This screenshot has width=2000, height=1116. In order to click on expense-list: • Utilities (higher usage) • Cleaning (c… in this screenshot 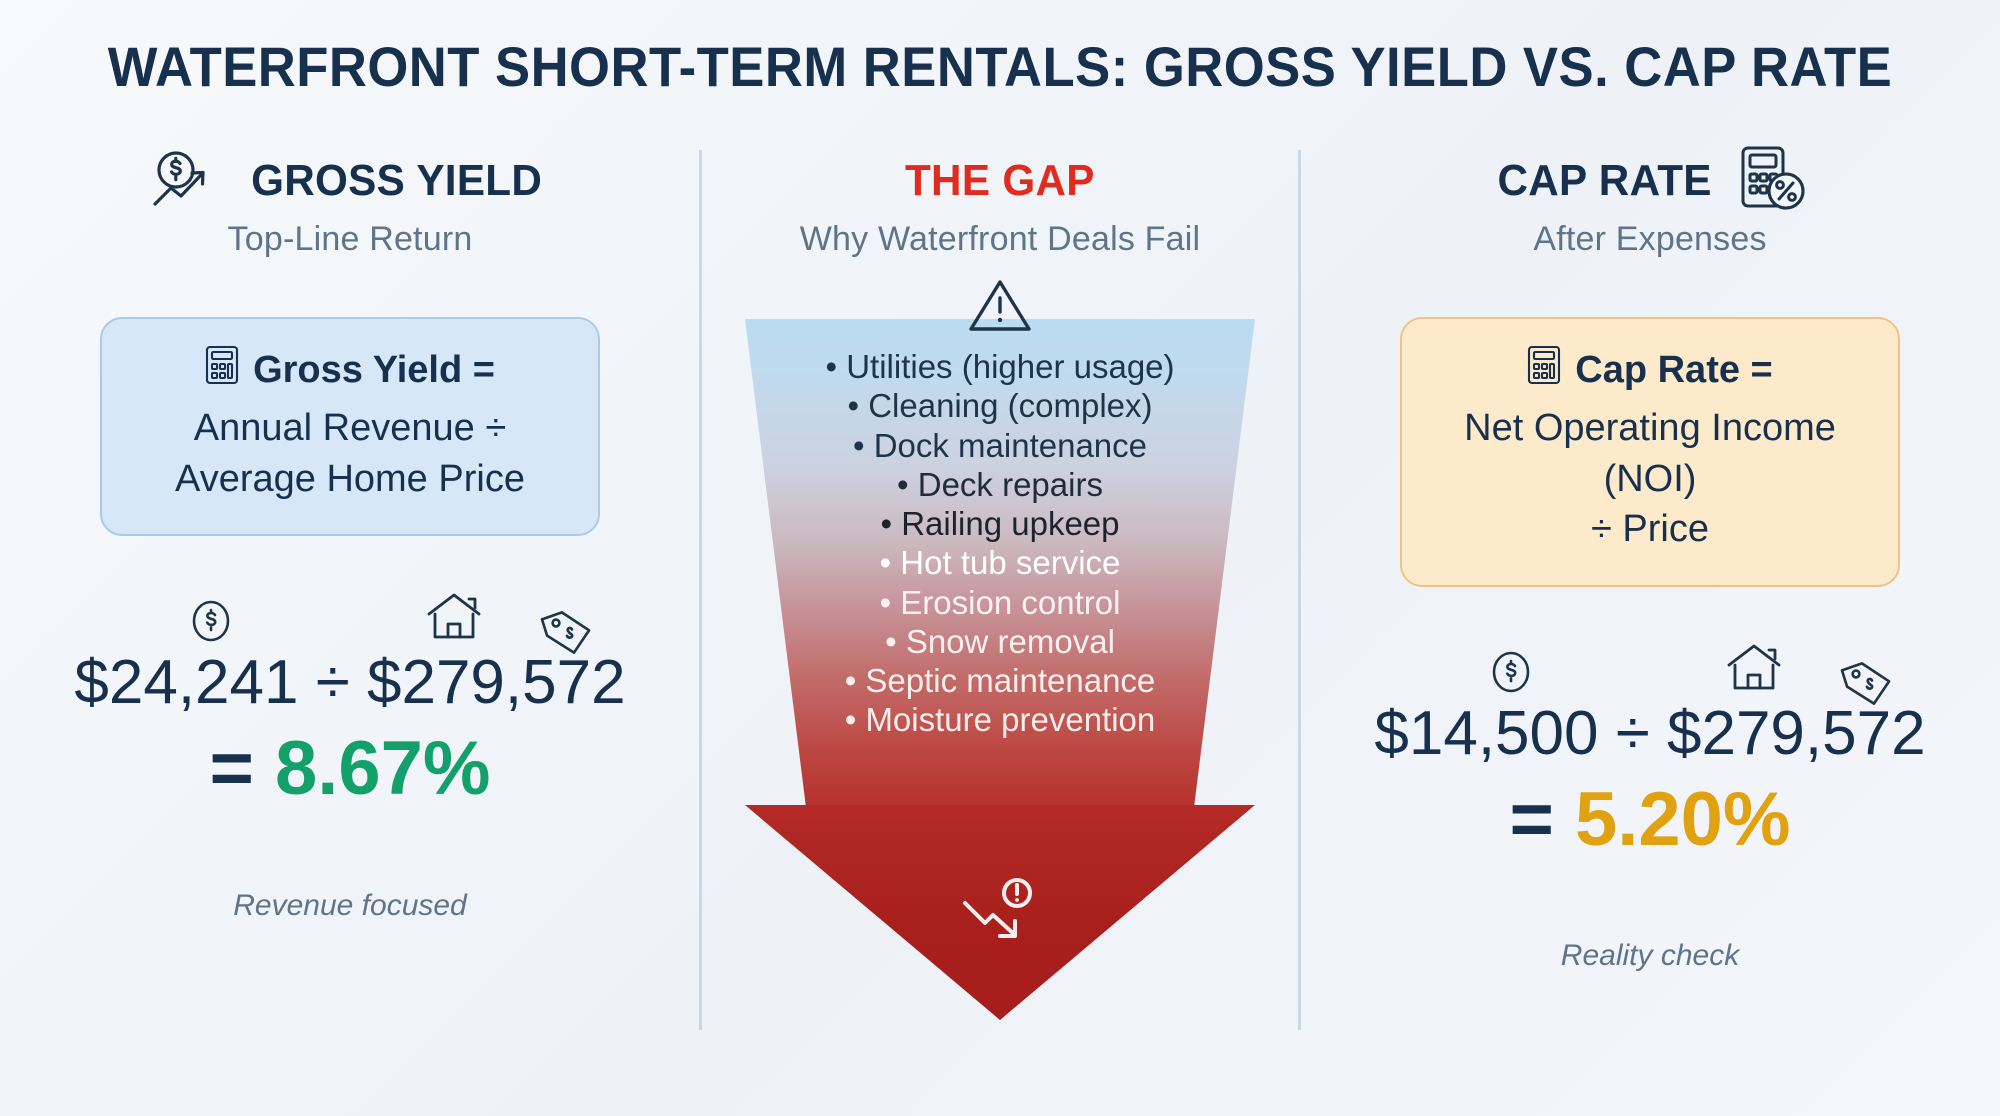, I will do `click(1000, 543)`.